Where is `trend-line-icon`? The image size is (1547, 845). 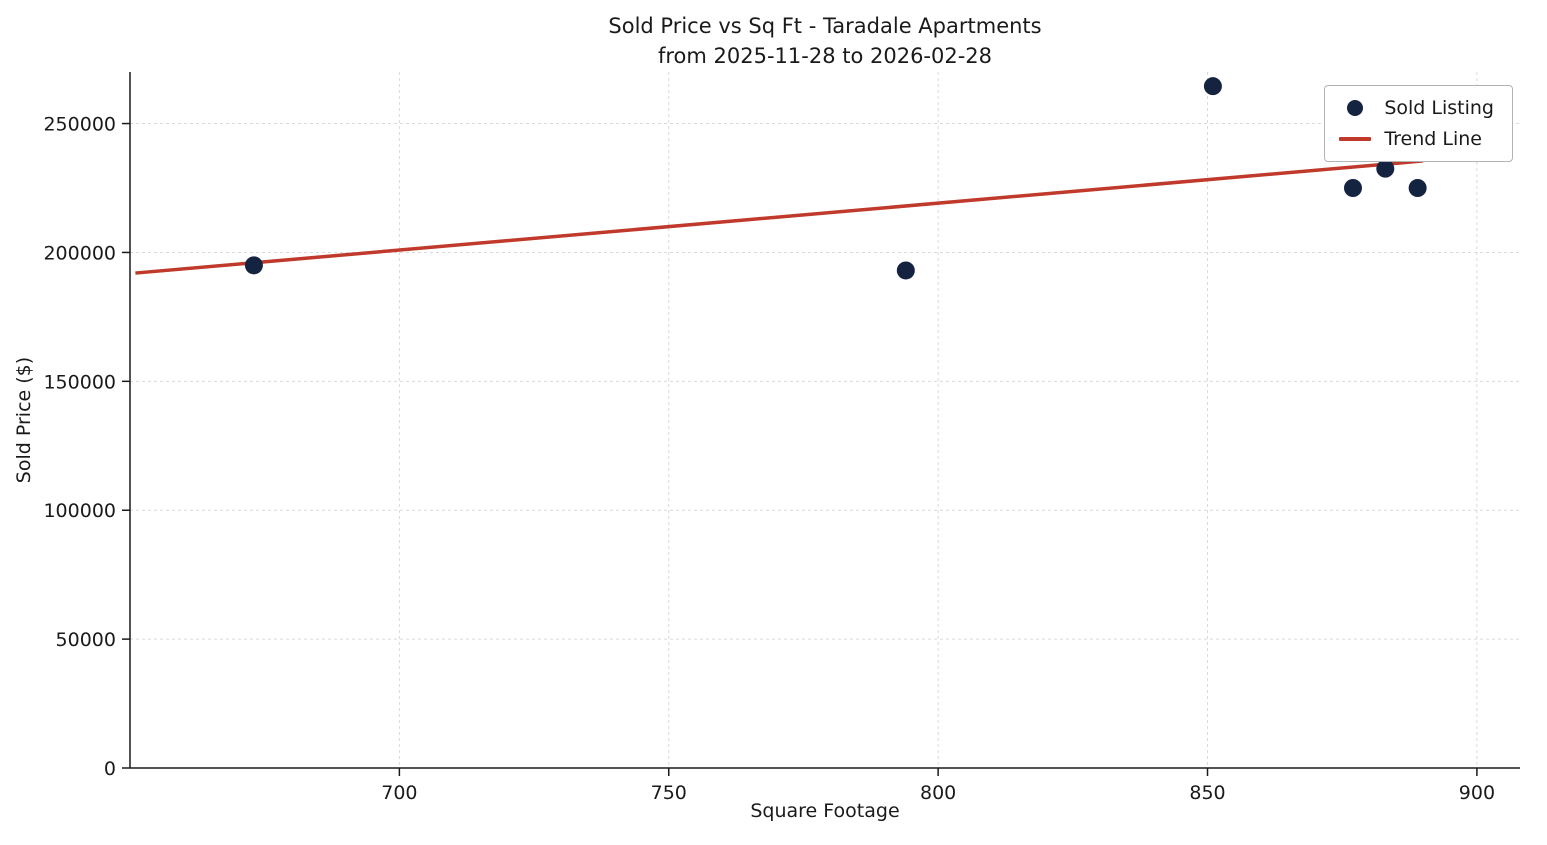
trend-line-icon is located at coordinates (1355, 139).